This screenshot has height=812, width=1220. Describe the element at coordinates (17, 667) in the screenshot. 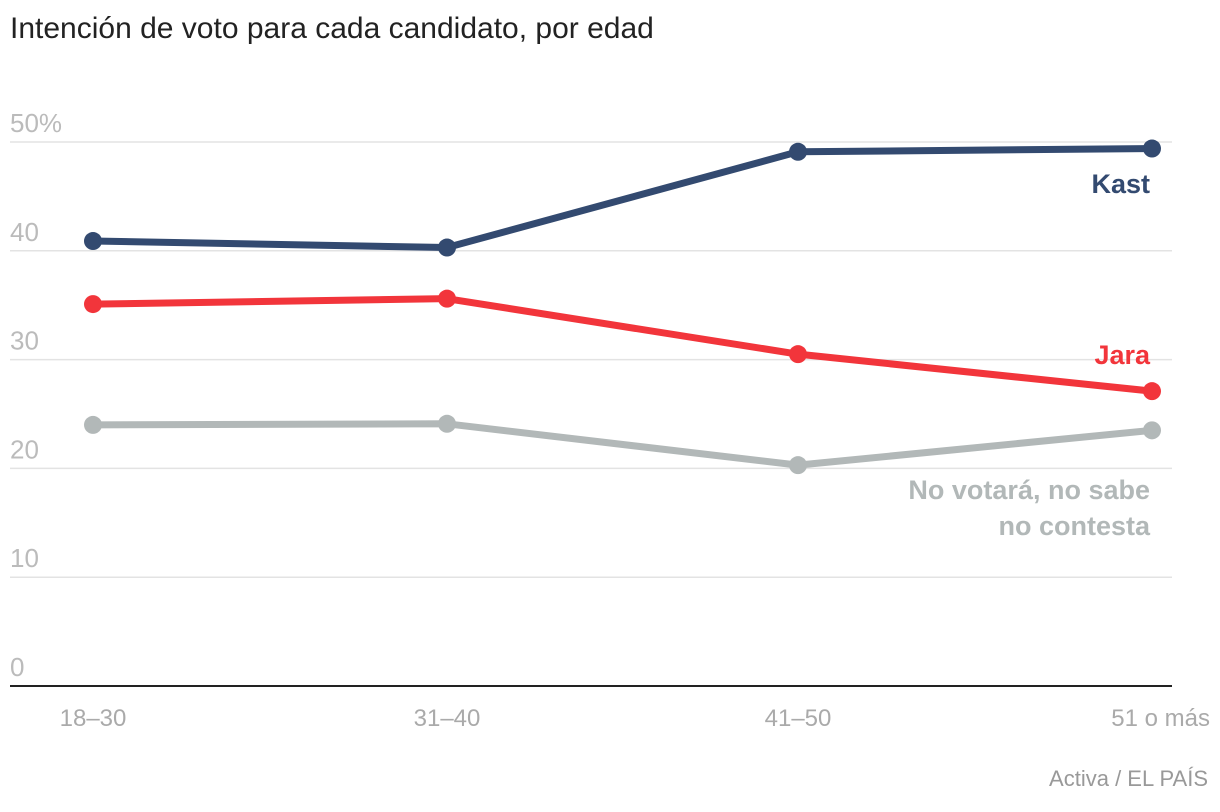

I see `y-tick-label: 0` at that location.